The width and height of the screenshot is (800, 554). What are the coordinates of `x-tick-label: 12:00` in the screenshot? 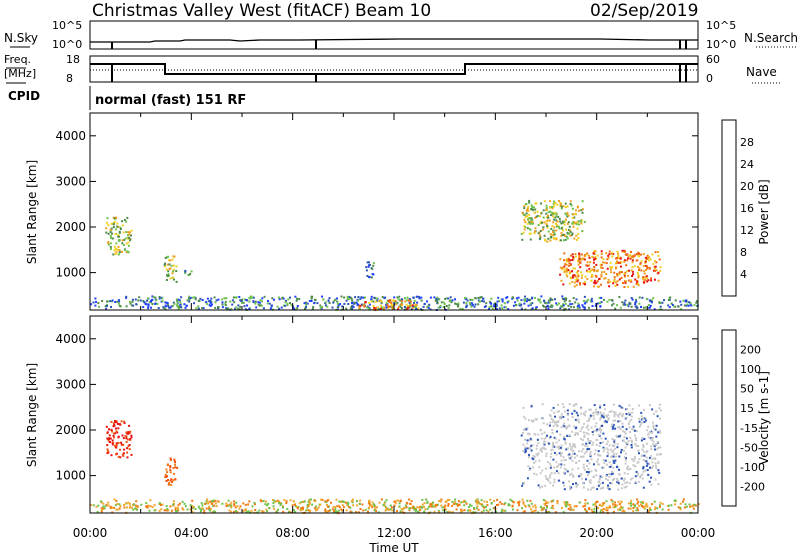 It's located at (394, 533).